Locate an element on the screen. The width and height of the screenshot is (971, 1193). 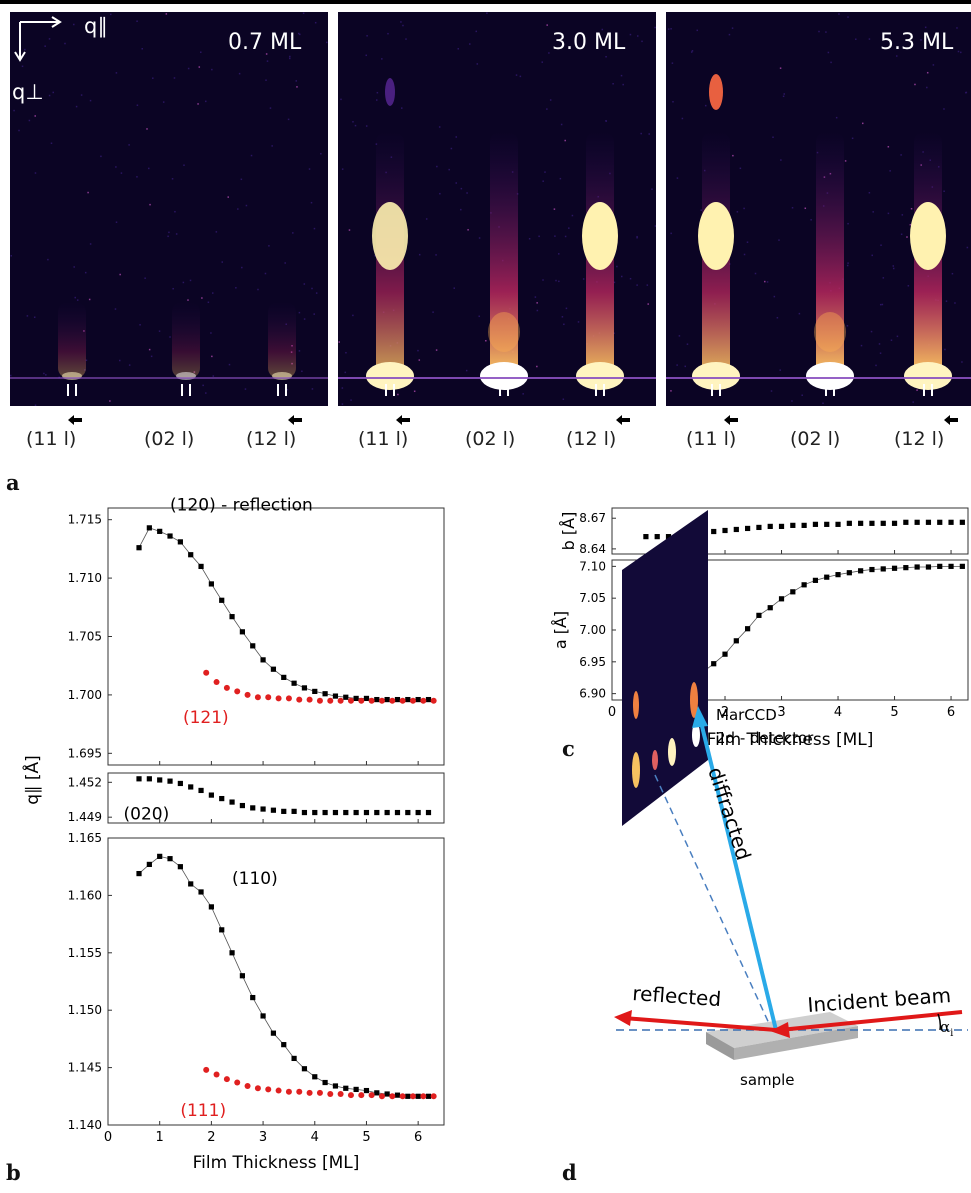
y-tick-label: 7.00 is located at coordinates (592, 630).